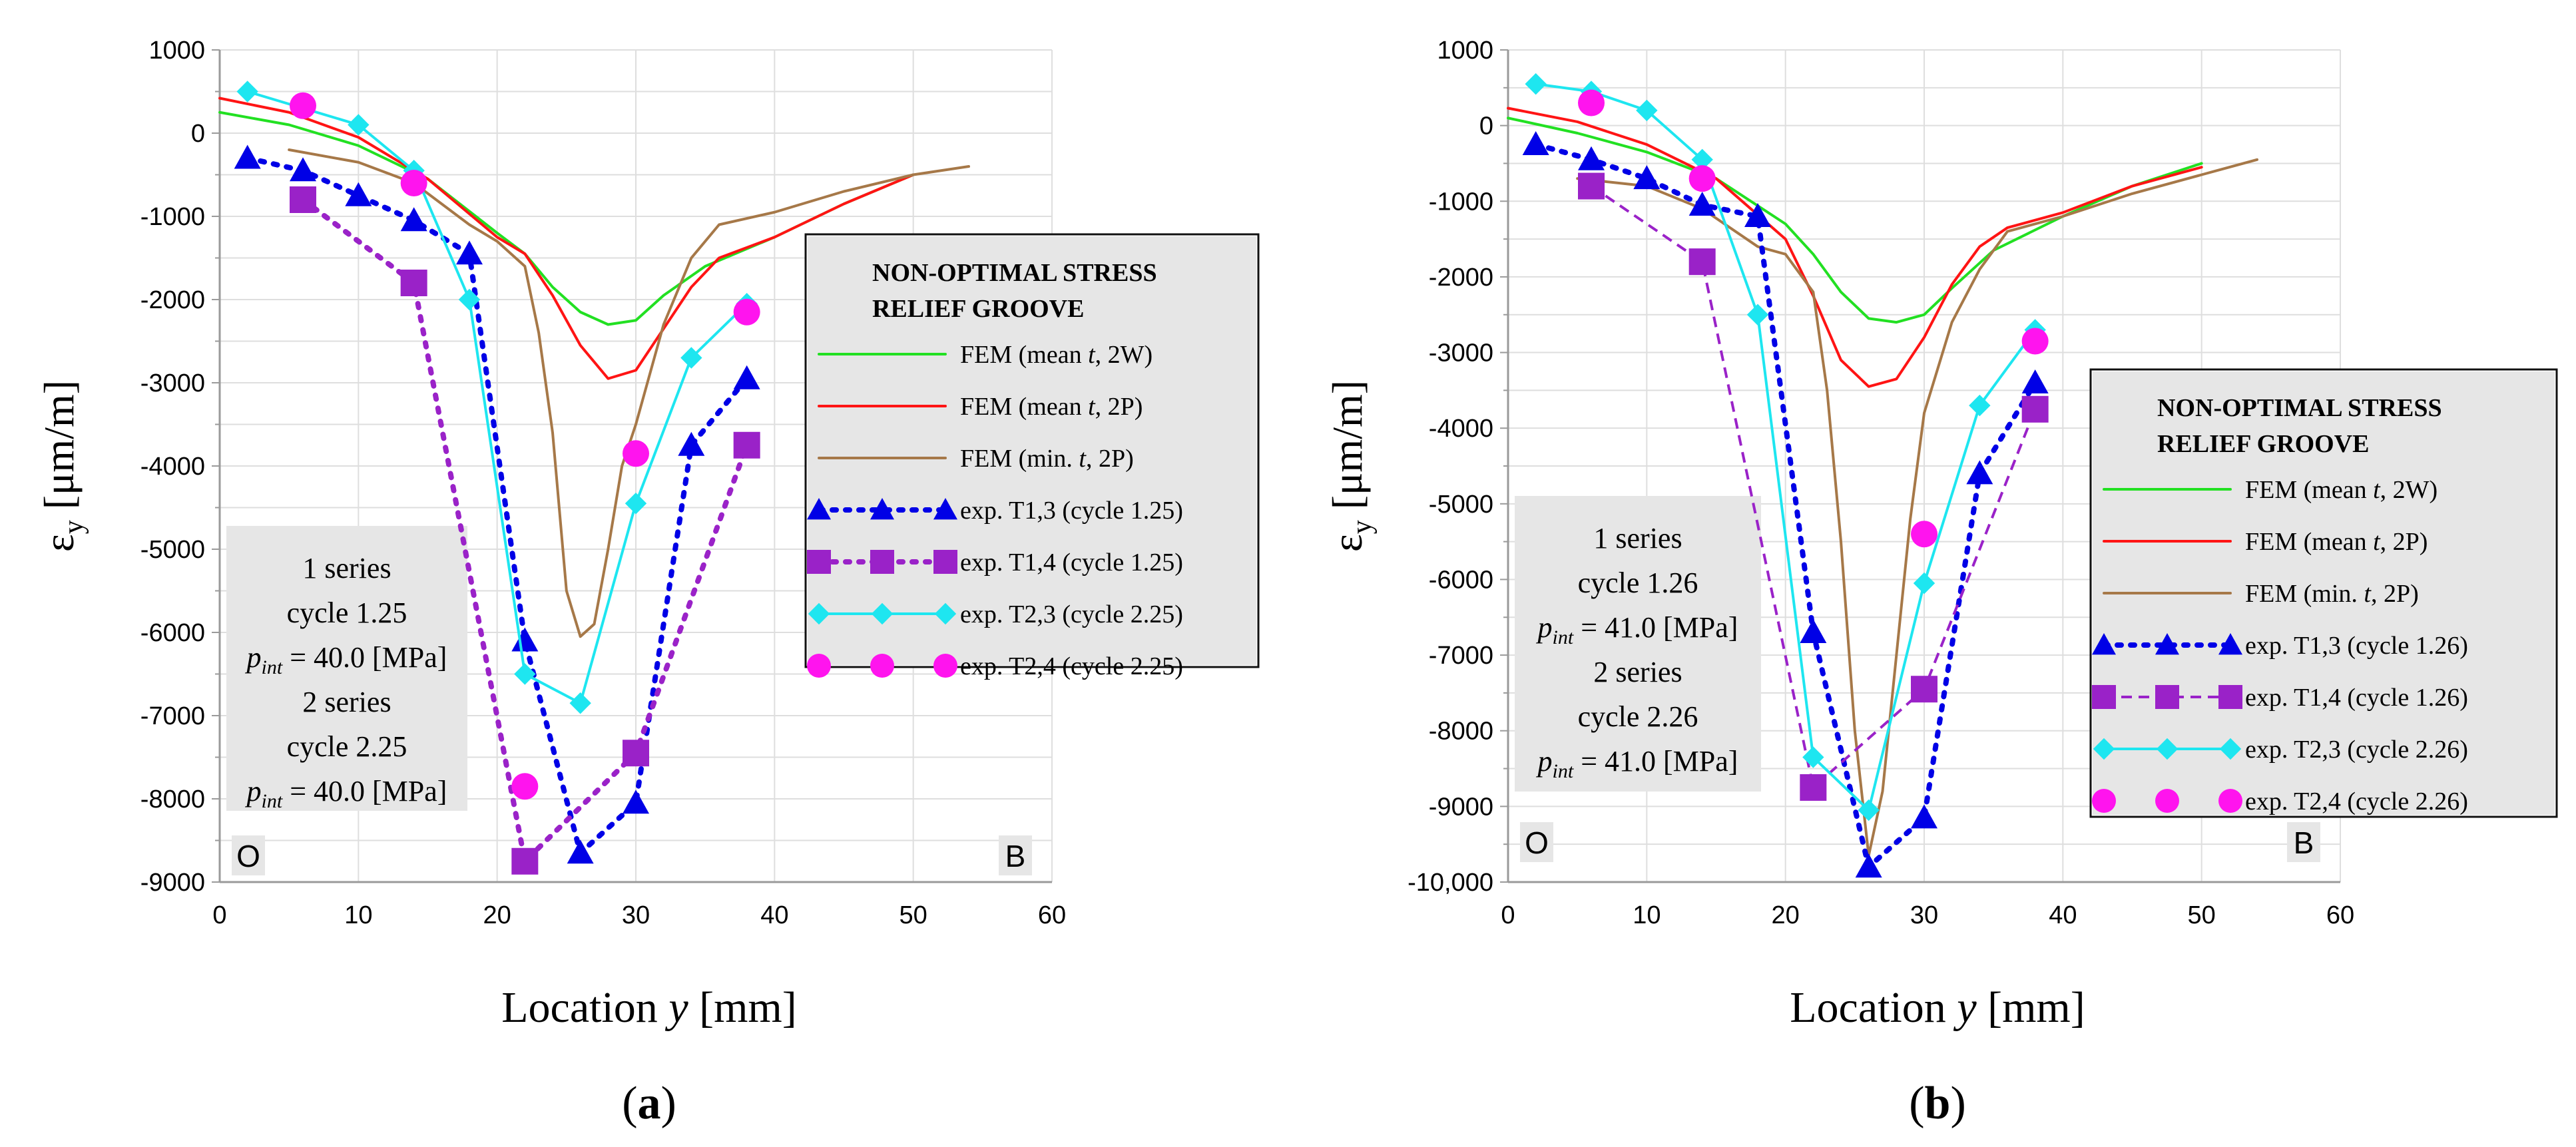  Describe the element at coordinates (173, 550) in the screenshot. I see `y-tick-label: -5000` at that location.